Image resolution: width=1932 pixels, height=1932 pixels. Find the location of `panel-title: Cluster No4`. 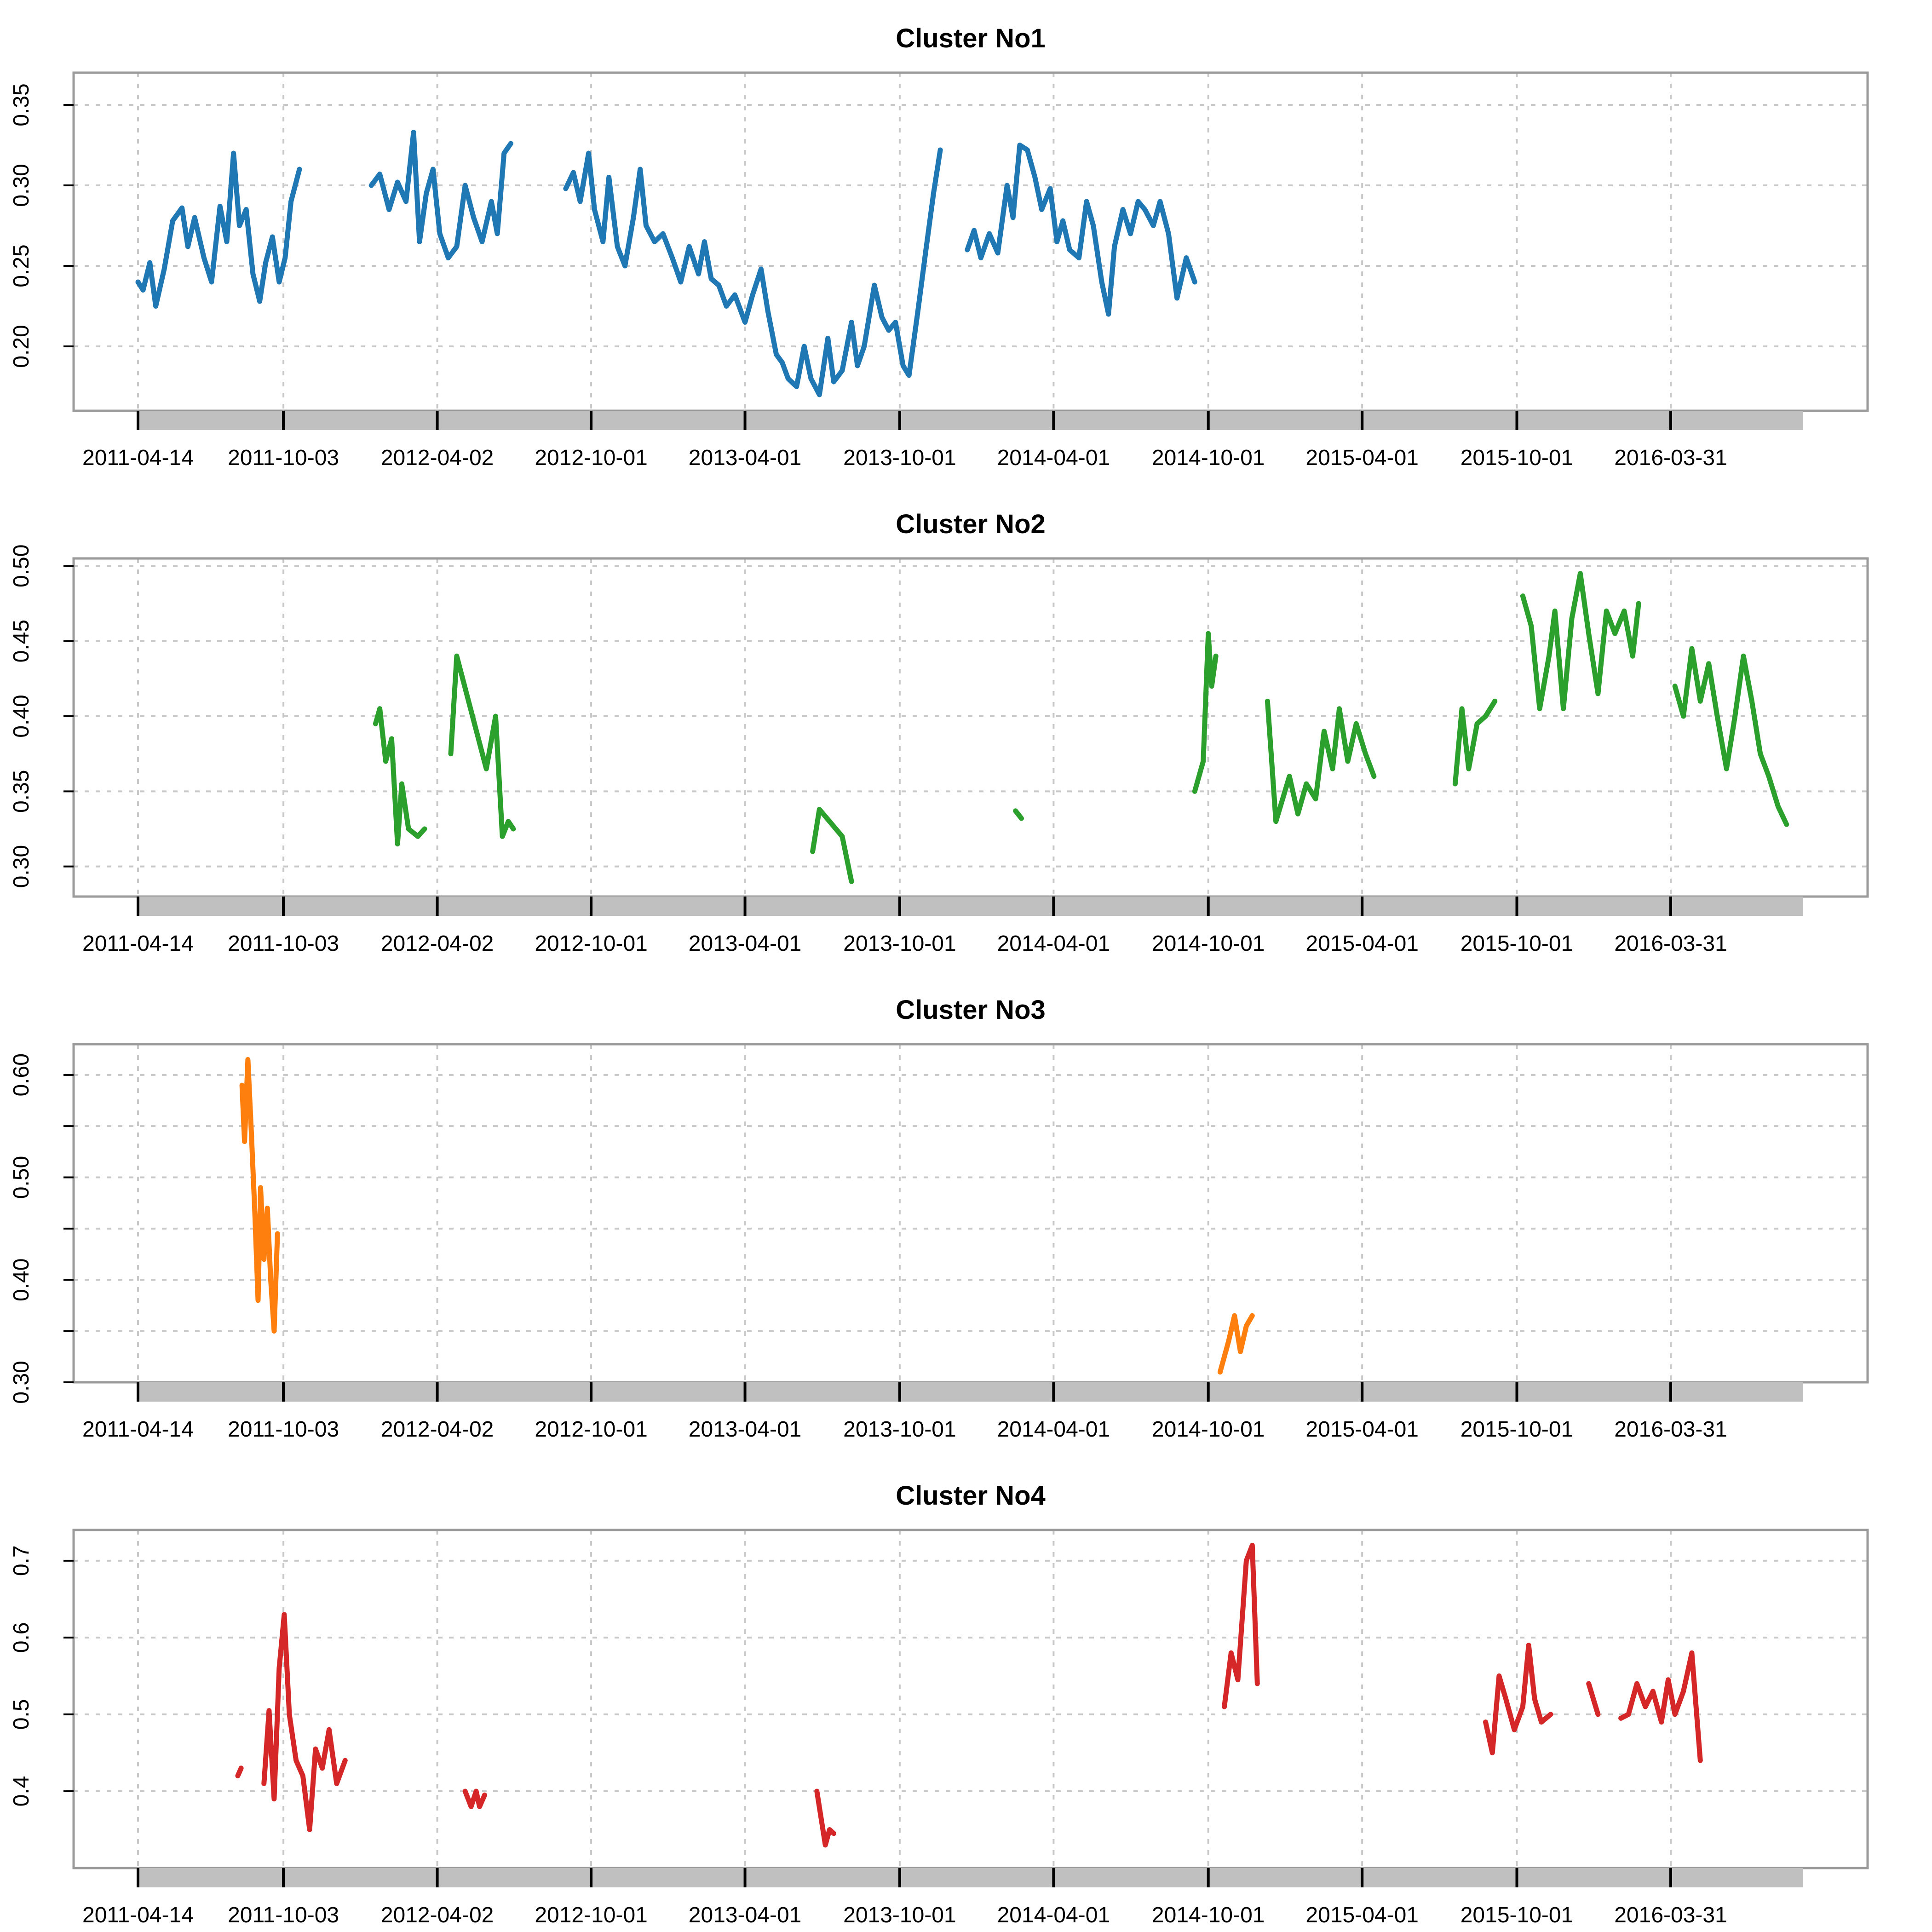

panel-title: Cluster No4 is located at coordinates (971, 1496).